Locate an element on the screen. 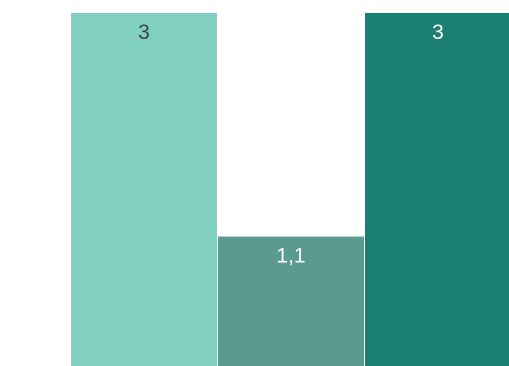 The image size is (509, 366). bar-1-value-label: 3 is located at coordinates (144, 32).